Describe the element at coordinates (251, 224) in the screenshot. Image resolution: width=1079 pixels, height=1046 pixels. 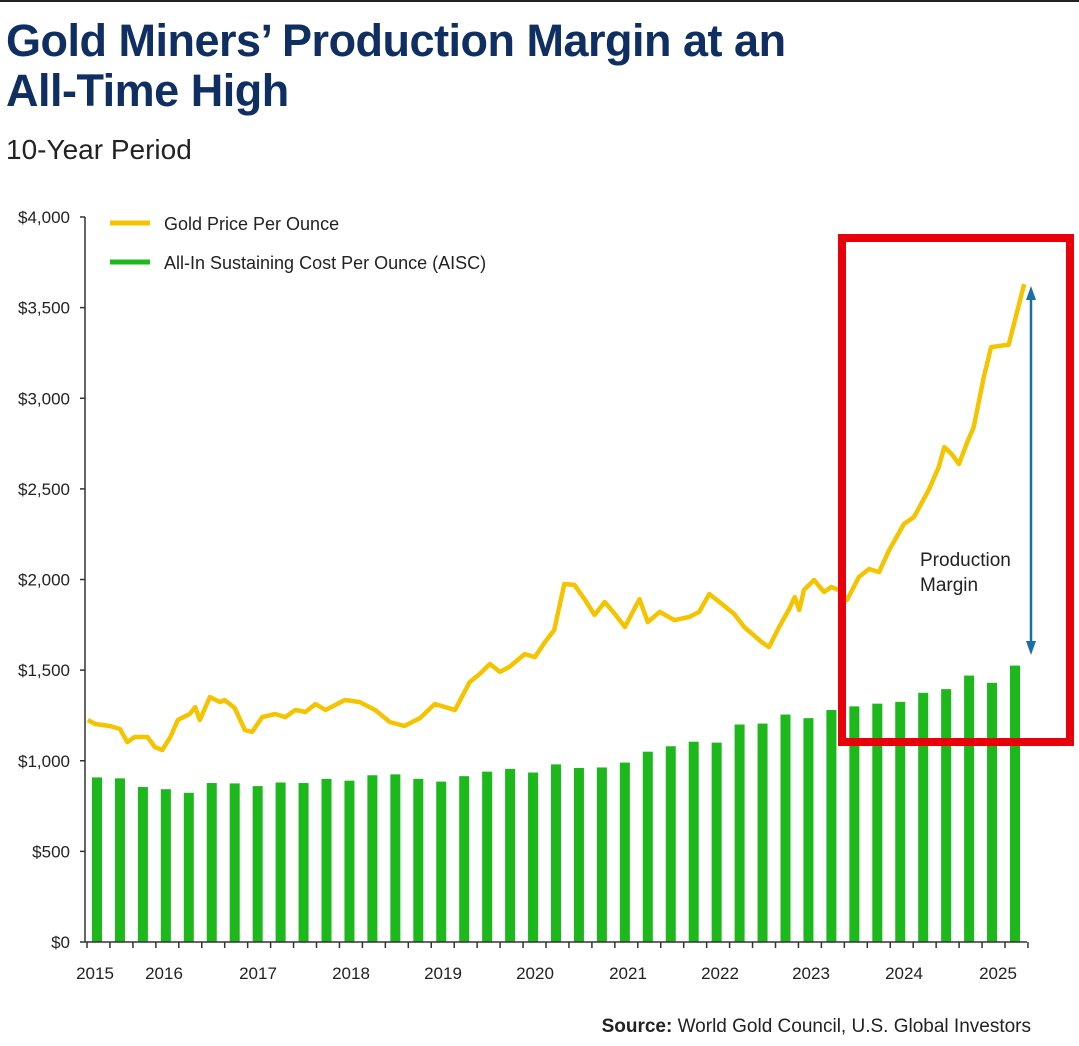
I see `legend-label-gold: Gold Price Per Ounce` at that location.